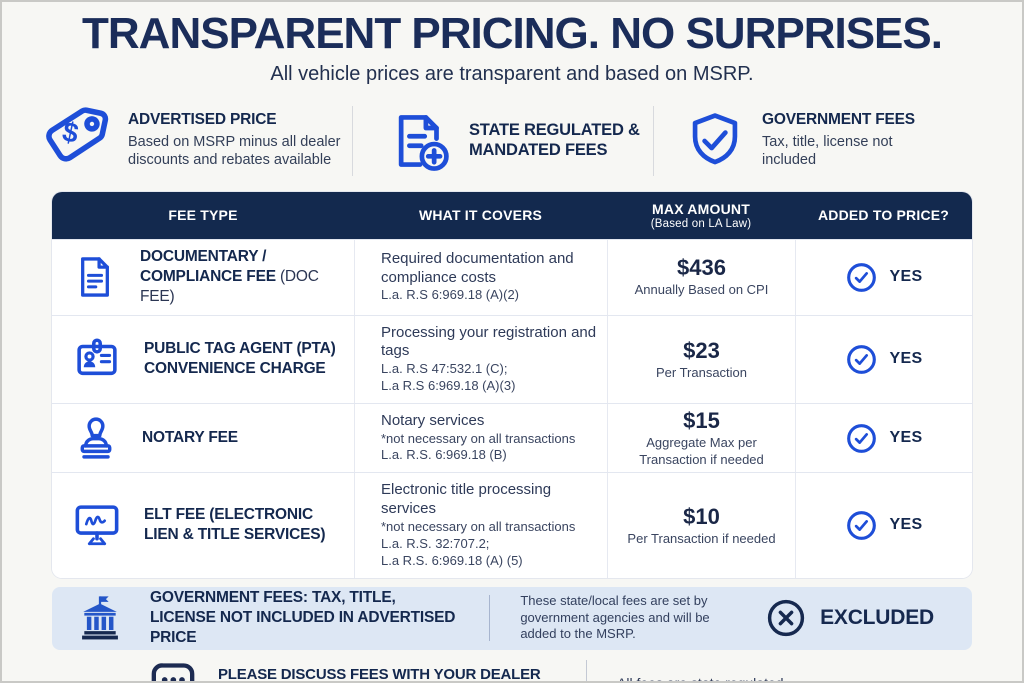 The height and width of the screenshot is (683, 1024). I want to click on benefit-title: ADVERTISED PRICE, so click(202, 120).